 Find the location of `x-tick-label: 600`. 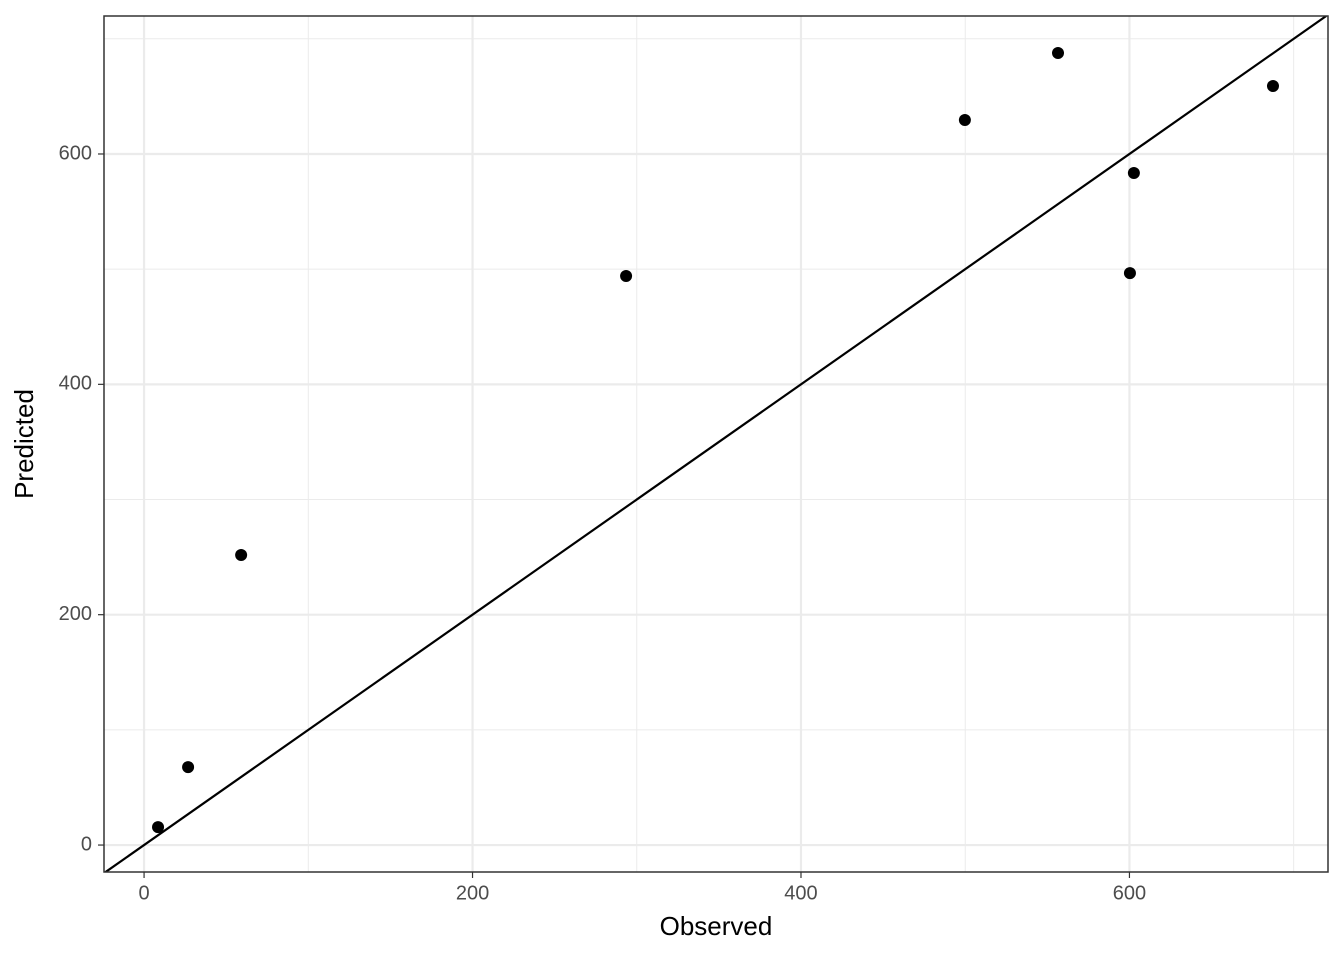

x-tick-label: 600 is located at coordinates (1129, 893).